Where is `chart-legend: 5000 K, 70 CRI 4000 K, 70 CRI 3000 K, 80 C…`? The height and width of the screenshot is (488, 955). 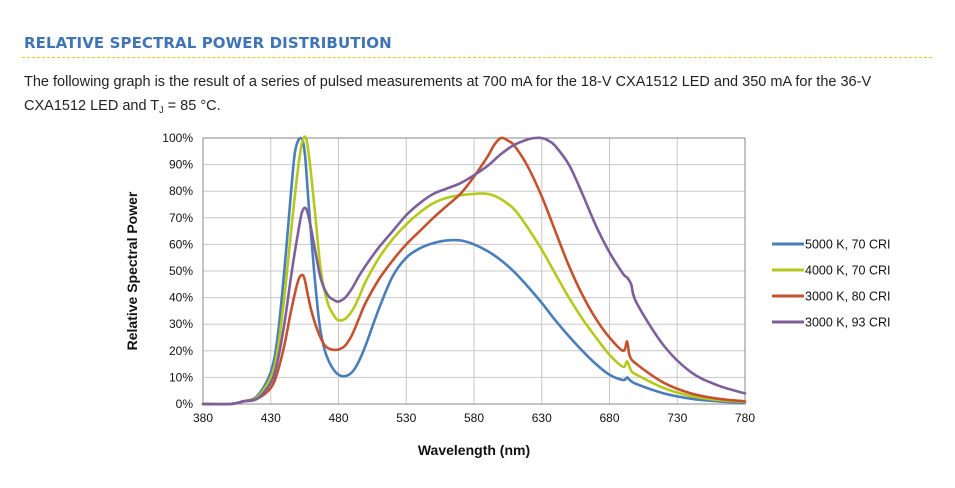 chart-legend: 5000 K, 70 CRI 4000 K, 70 CRI 3000 K, 80 C… is located at coordinates (831, 284).